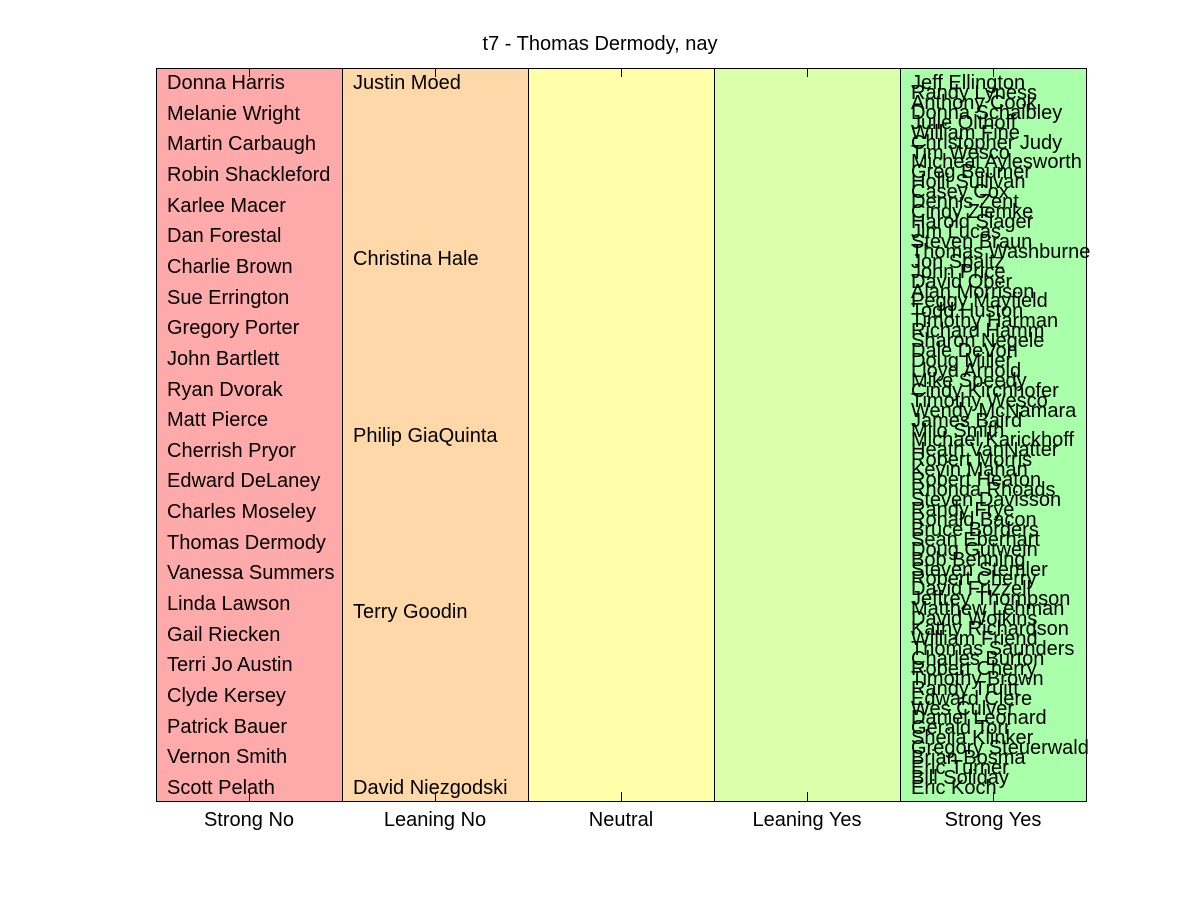  What do you see at coordinates (221, 788) in the screenshot?
I see `name-label: Scott Pelath` at bounding box center [221, 788].